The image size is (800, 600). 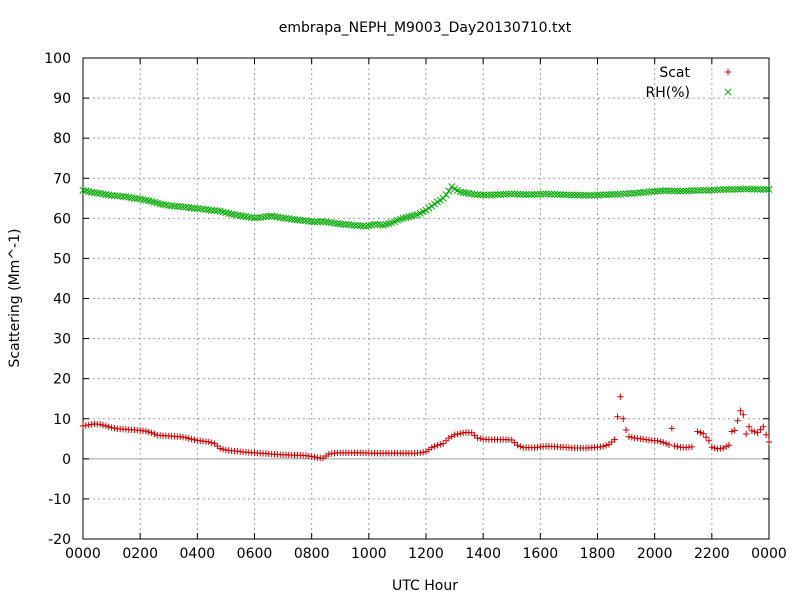 What do you see at coordinates (62, 340) in the screenshot?
I see `y-tick-label: 30` at bounding box center [62, 340].